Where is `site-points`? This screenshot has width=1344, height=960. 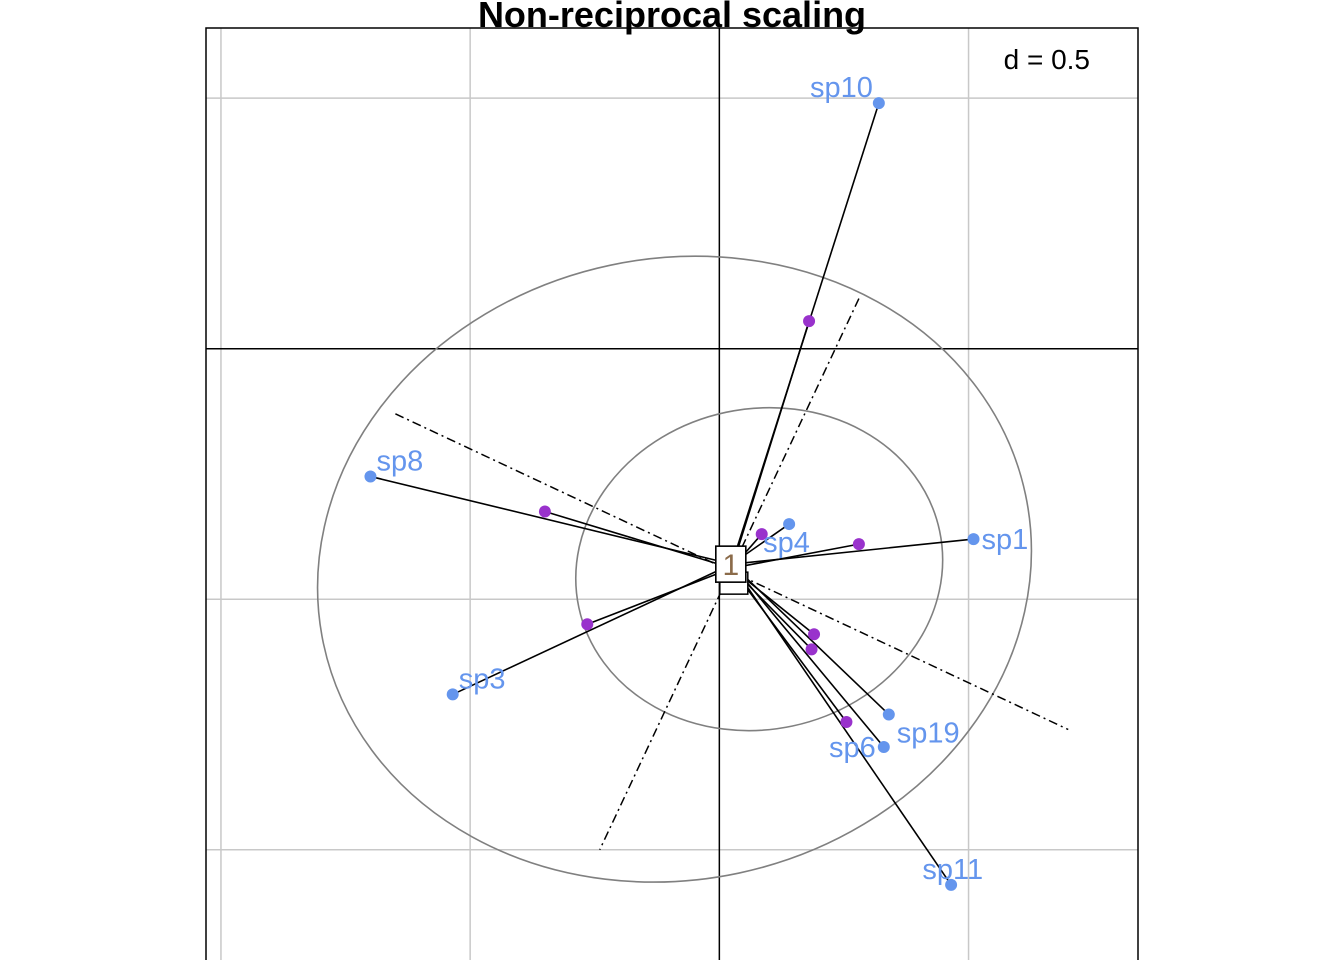 site-points is located at coordinates (701, 521).